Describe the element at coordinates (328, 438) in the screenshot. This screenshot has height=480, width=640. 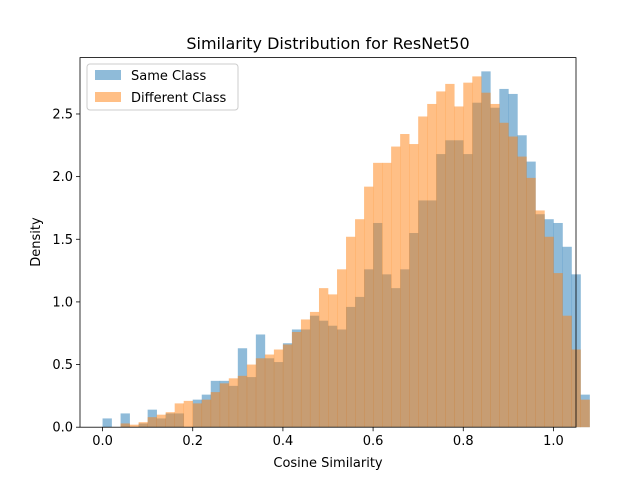
I see `x-axis-ticks: 0.0 0.2 0.4 0.6 0.8 1.0` at that location.